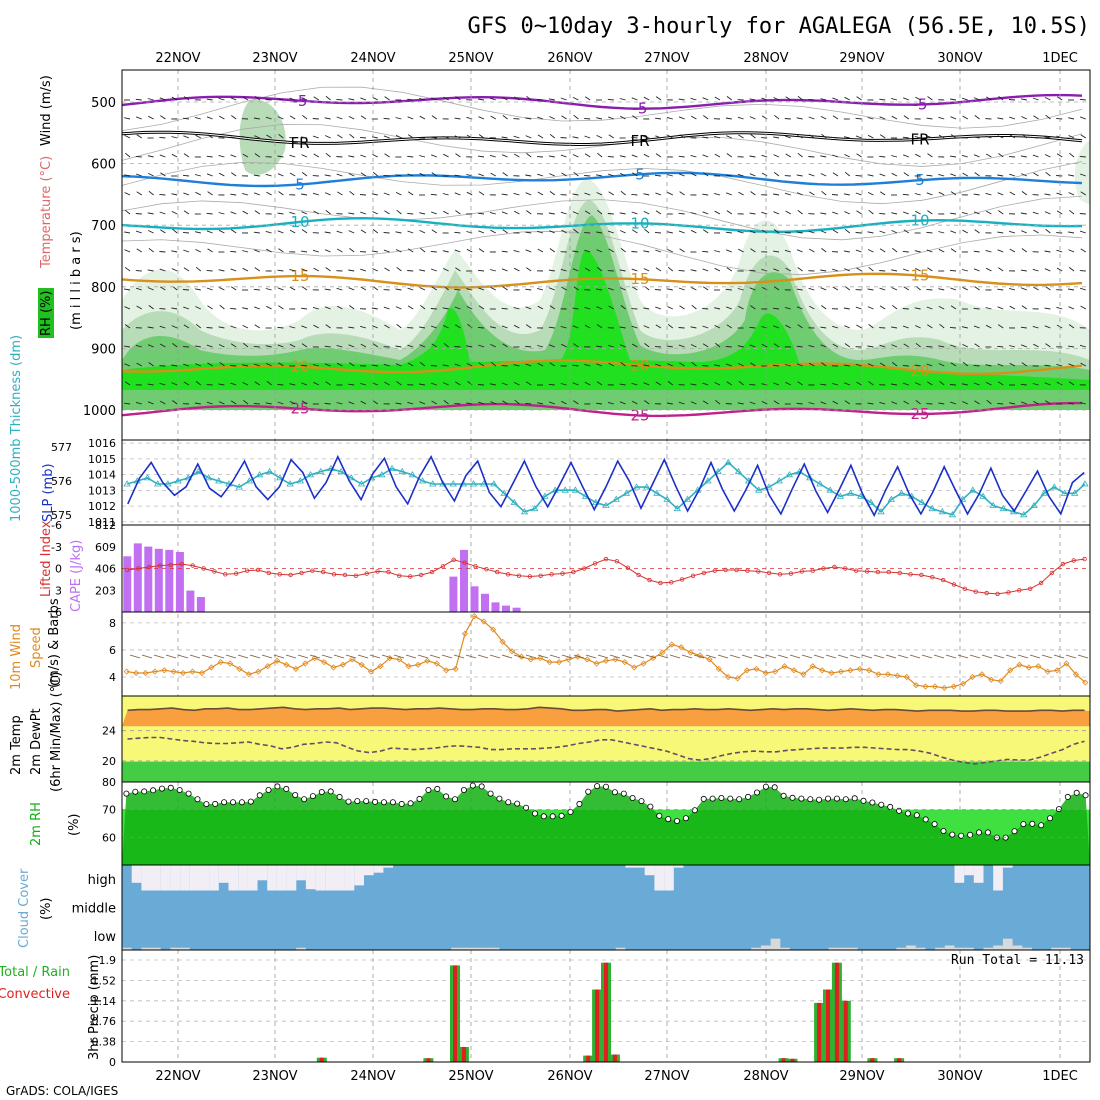 The image size is (1100, 1100). Describe the element at coordinates (58, 612) in the screenshot. I see `li-tick: 6` at that location.